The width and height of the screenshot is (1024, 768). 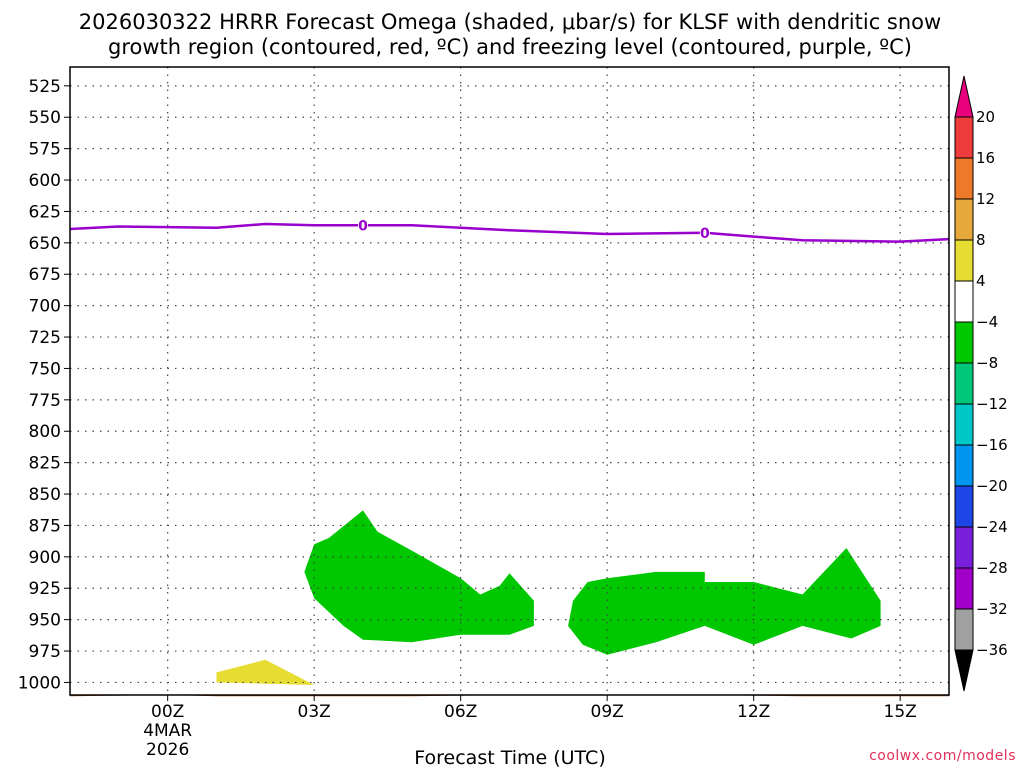 I want to click on x-date-label-line-2: 2026, so click(x=167, y=750).